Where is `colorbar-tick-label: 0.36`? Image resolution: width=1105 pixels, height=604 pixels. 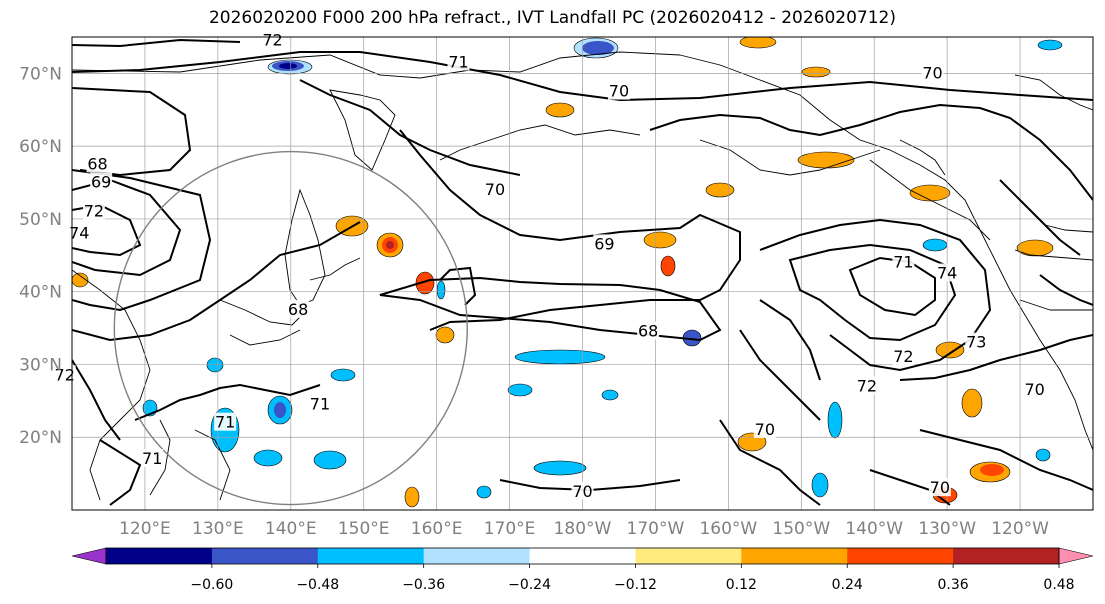 colorbar-tick-label: 0.36 is located at coordinates (953, 585).